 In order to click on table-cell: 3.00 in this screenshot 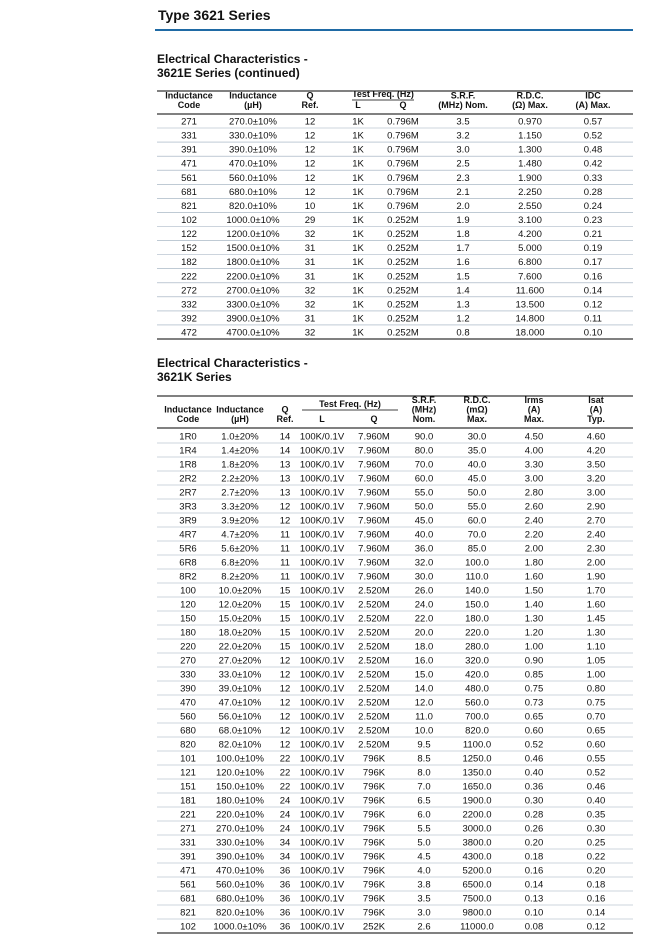, I will do `click(596, 493)`.